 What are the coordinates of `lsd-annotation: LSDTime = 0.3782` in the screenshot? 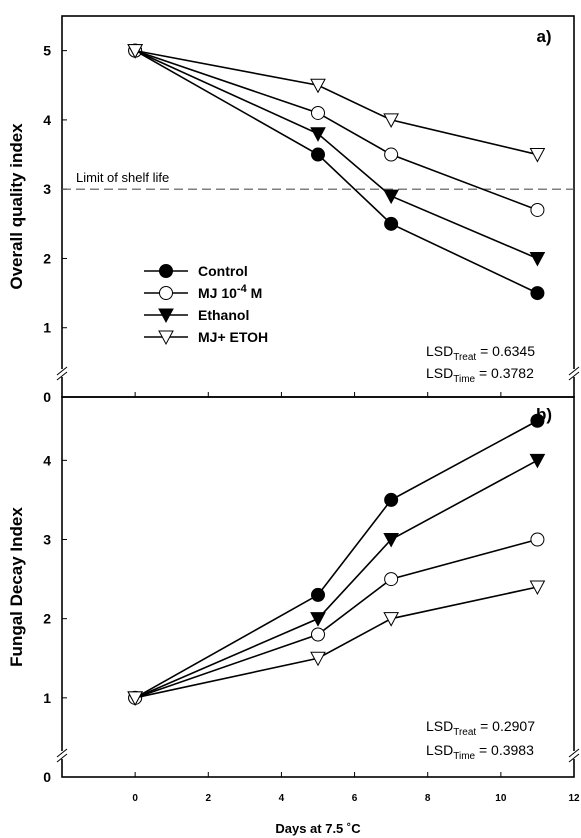 It's located at (480, 375).